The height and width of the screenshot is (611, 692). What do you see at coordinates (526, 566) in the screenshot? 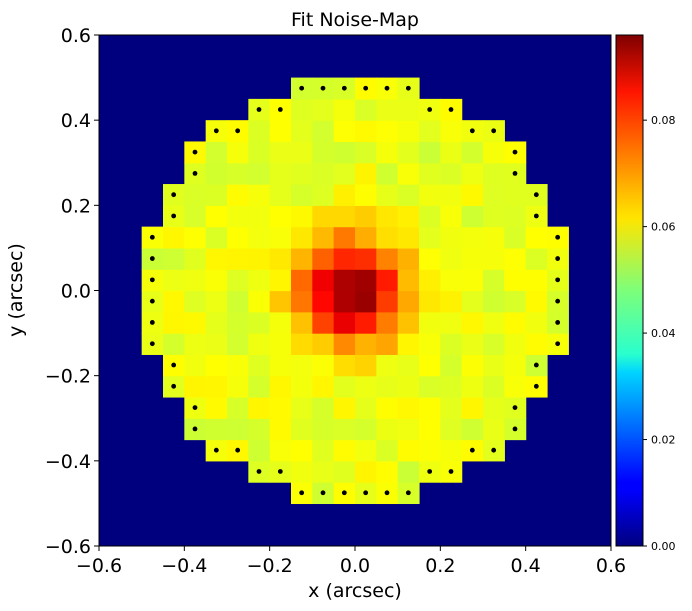
I see `x-tick-label: 0.4` at bounding box center [526, 566].